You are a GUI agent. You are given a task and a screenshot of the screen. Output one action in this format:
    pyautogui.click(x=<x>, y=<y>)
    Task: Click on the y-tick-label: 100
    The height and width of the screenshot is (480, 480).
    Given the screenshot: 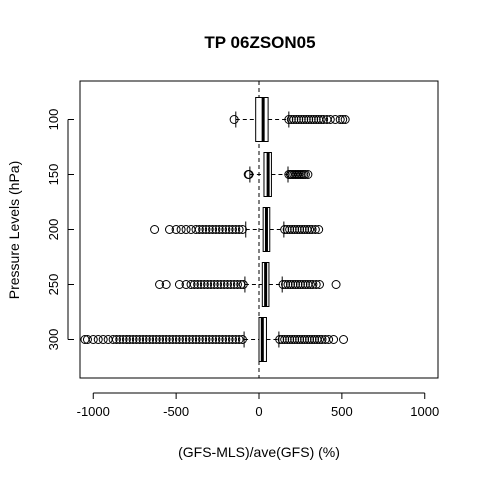 What is the action you would take?
    pyautogui.click(x=53, y=120)
    